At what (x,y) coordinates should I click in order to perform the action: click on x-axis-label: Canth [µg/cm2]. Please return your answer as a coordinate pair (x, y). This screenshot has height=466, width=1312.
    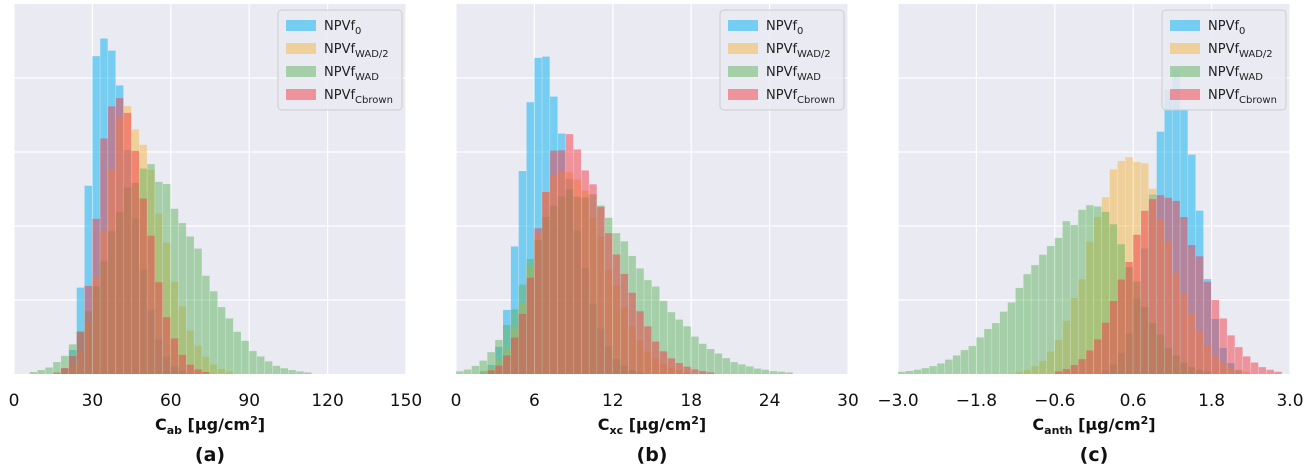
    Looking at the image, I should click on (1093, 425).